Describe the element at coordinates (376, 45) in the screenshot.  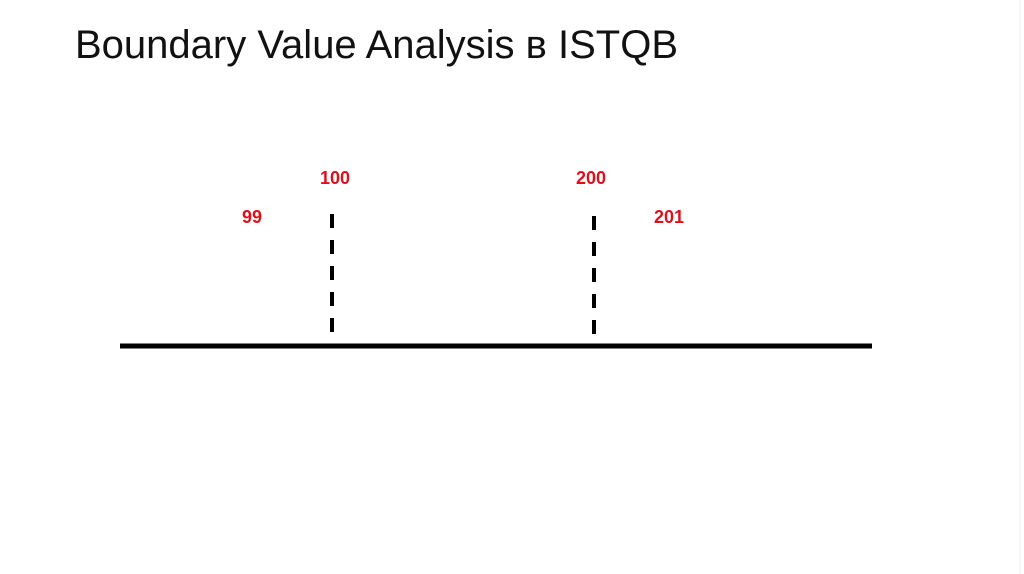
I see `slide-title: Boundary Value Analysis в ISTQB` at that location.